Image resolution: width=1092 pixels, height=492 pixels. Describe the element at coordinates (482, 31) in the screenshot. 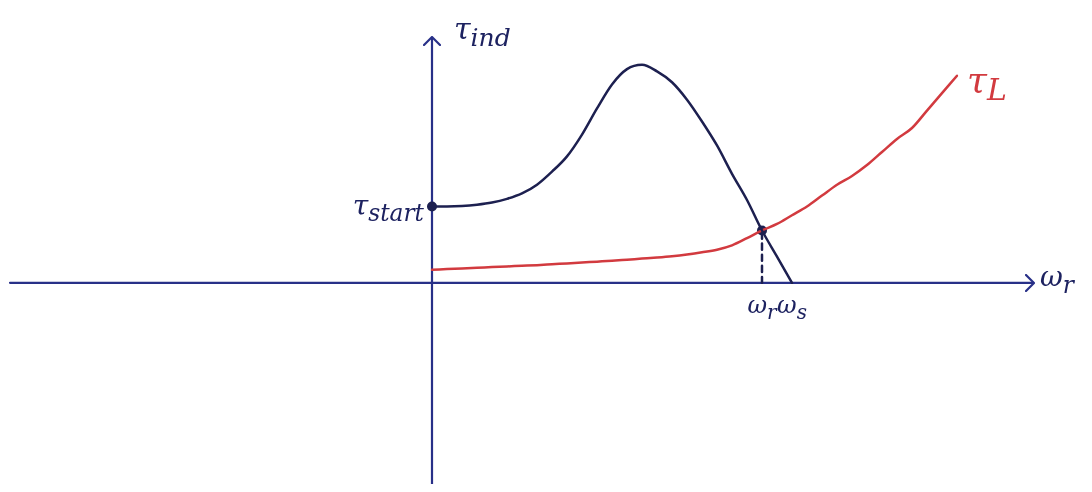

I see `y-axis-title: τ$_{ind}$` at that location.